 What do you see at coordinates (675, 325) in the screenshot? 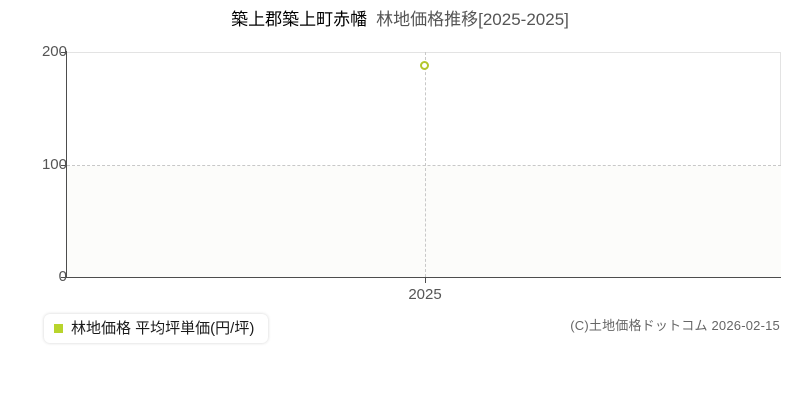
I see `credit-text: (C)土地価格ドットコム 2026-02-15` at bounding box center [675, 325].